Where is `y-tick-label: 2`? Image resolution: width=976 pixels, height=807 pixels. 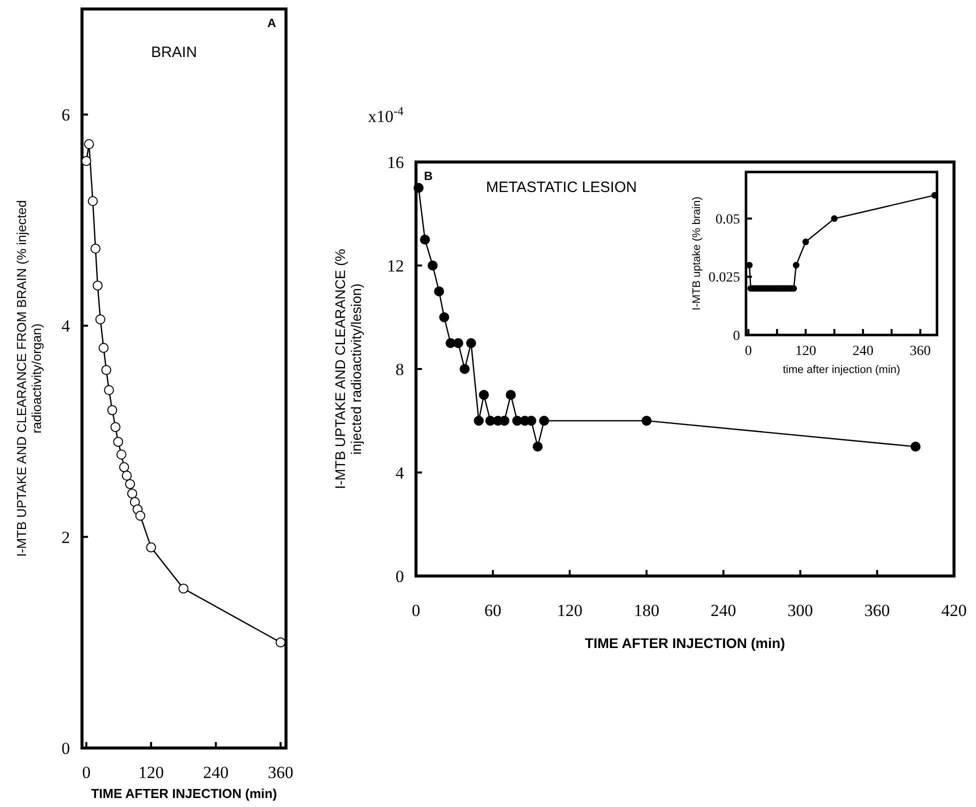 y-tick-label: 2 is located at coordinates (66, 537).